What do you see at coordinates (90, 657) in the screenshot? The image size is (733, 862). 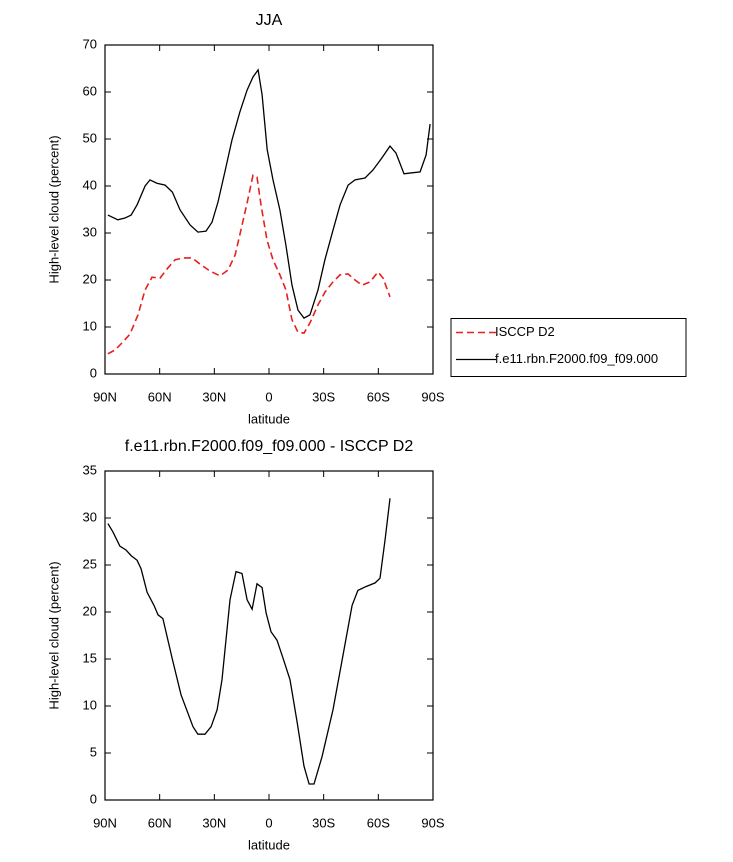 I see `y-tick-label: 15` at bounding box center [90, 657].